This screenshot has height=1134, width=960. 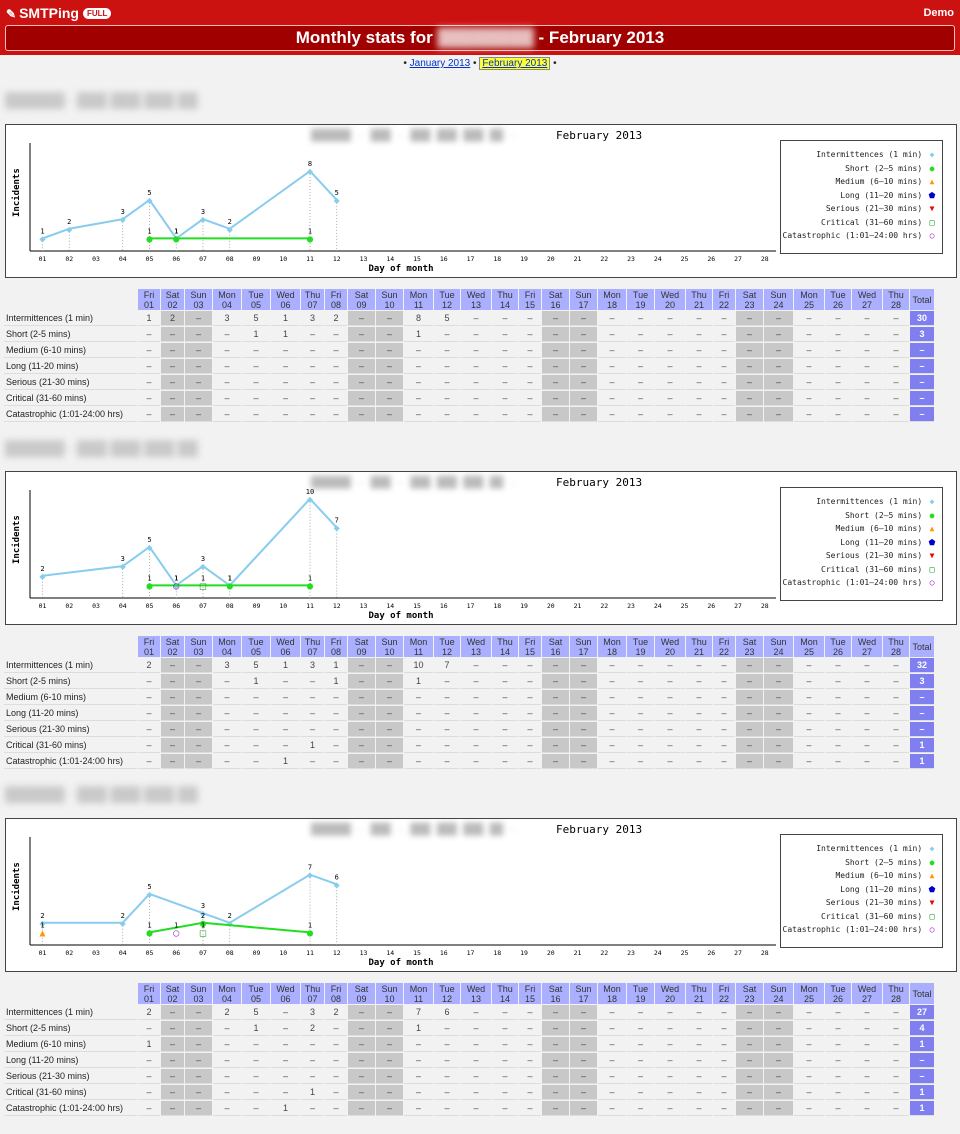 What do you see at coordinates (809, 646) in the screenshot?
I see `day-column-header: Mon 25` at bounding box center [809, 646].